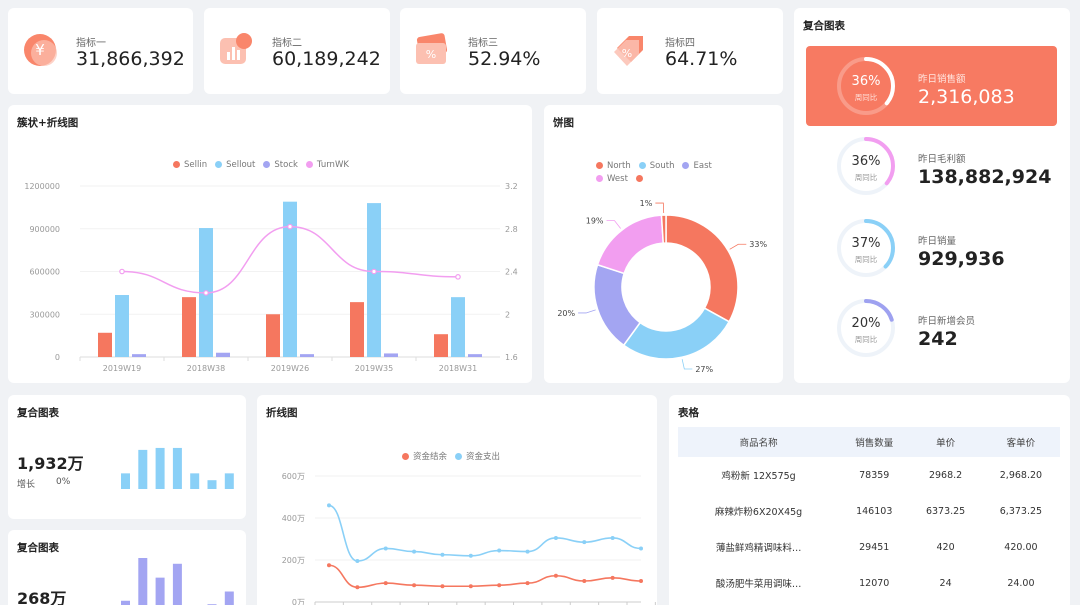 This screenshot has height=605, width=1080. What do you see at coordinates (458, 368) in the screenshot?
I see `x-tick-label: 2018W31` at bounding box center [458, 368].